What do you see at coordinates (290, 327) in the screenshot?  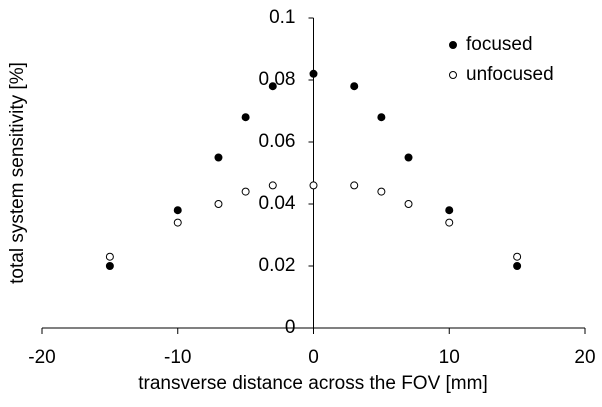 I see `y-tick-label: 0` at bounding box center [290, 327].